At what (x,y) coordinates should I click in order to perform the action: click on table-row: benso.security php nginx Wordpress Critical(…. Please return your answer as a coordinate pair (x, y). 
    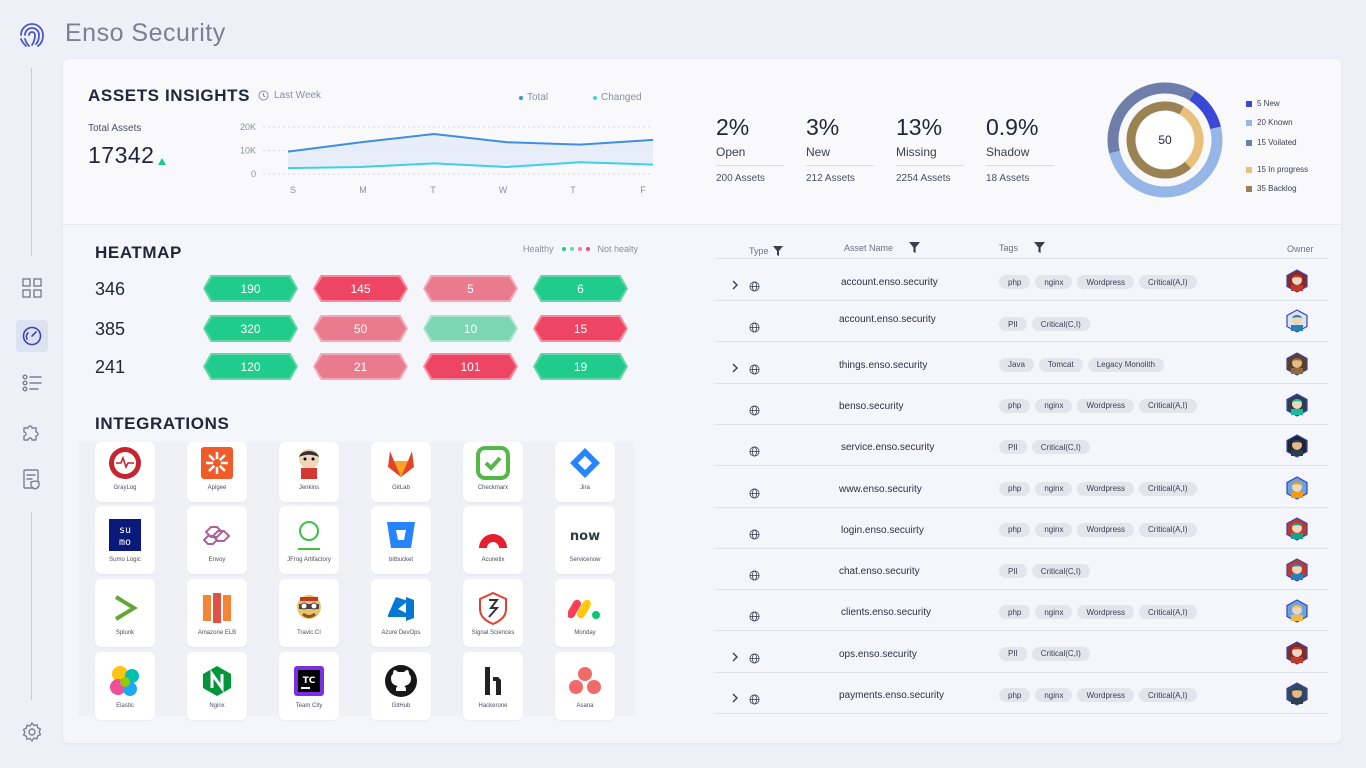
    Looking at the image, I should click on (1021, 404).